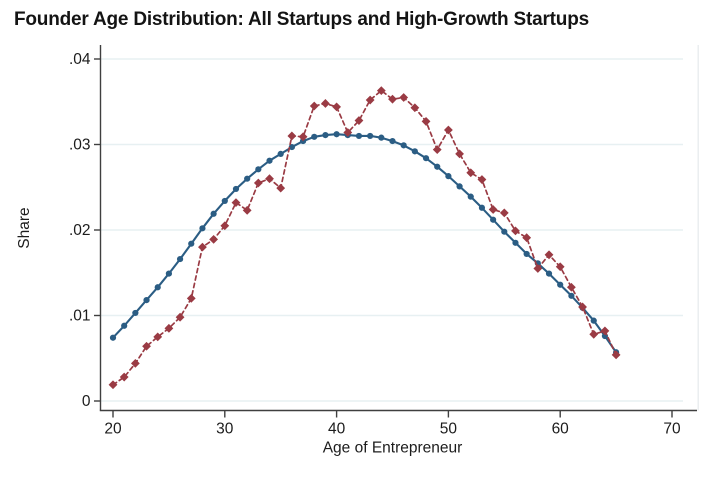 Image resolution: width=722 pixels, height=478 pixels. What do you see at coordinates (225, 429) in the screenshot?
I see `x-tick-label: 30` at bounding box center [225, 429].